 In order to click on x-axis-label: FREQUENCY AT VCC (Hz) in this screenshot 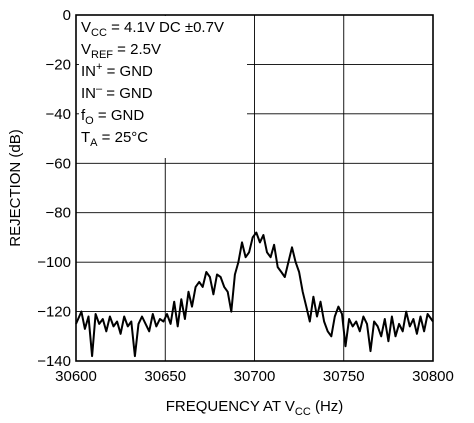, I will do `click(255, 408)`.